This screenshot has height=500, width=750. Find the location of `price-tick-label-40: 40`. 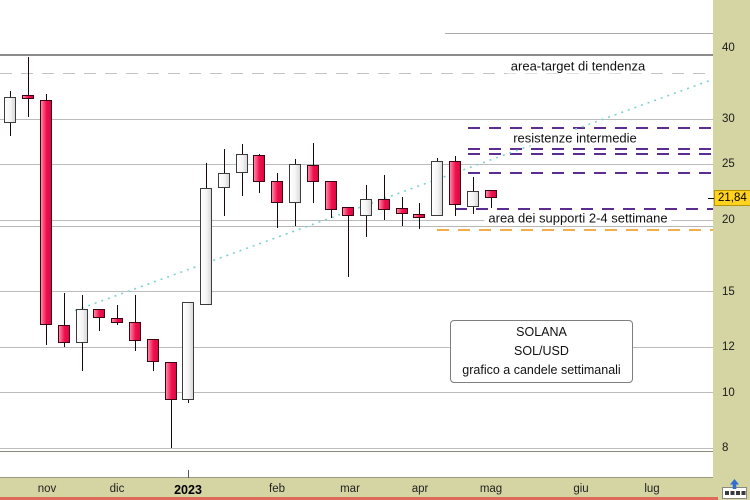

price-tick-label-40: 40 is located at coordinates (728, 47).